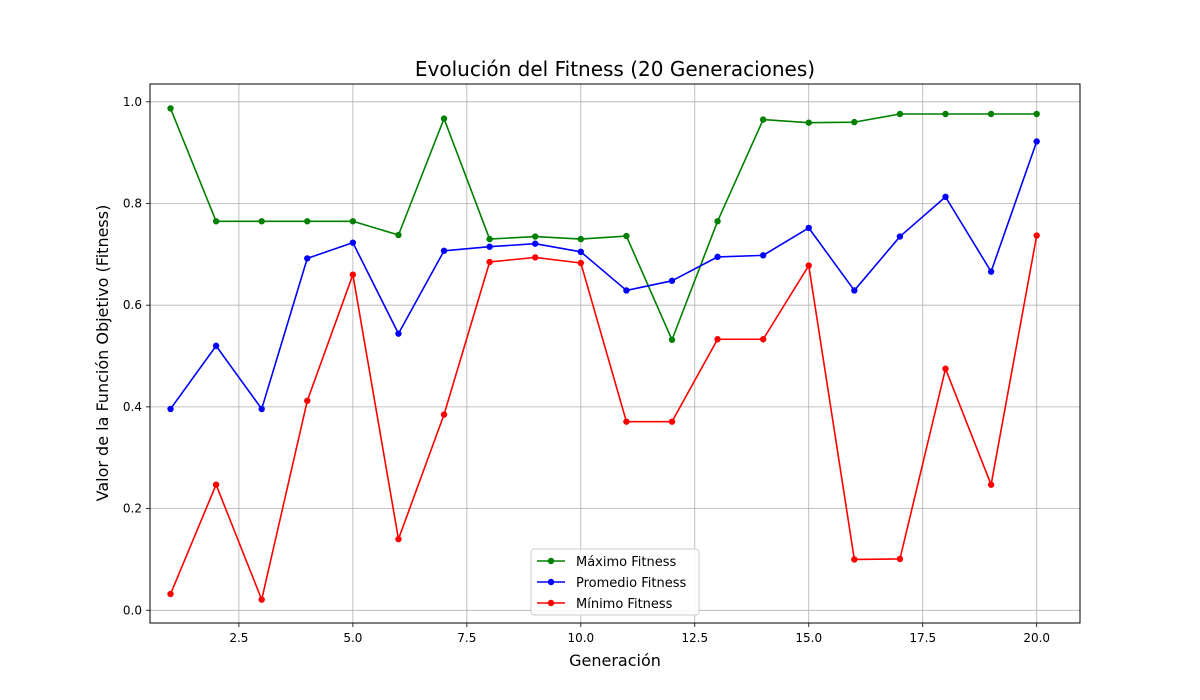  I want to click on legend-item: Máximo Fitness, so click(606, 562).